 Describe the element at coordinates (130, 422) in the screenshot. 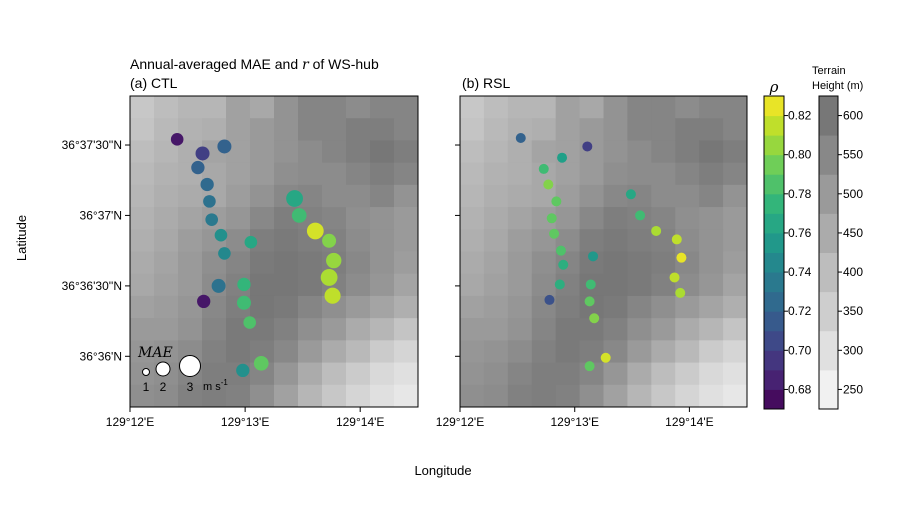

I see `x-tick-label: 129°12'E` at that location.